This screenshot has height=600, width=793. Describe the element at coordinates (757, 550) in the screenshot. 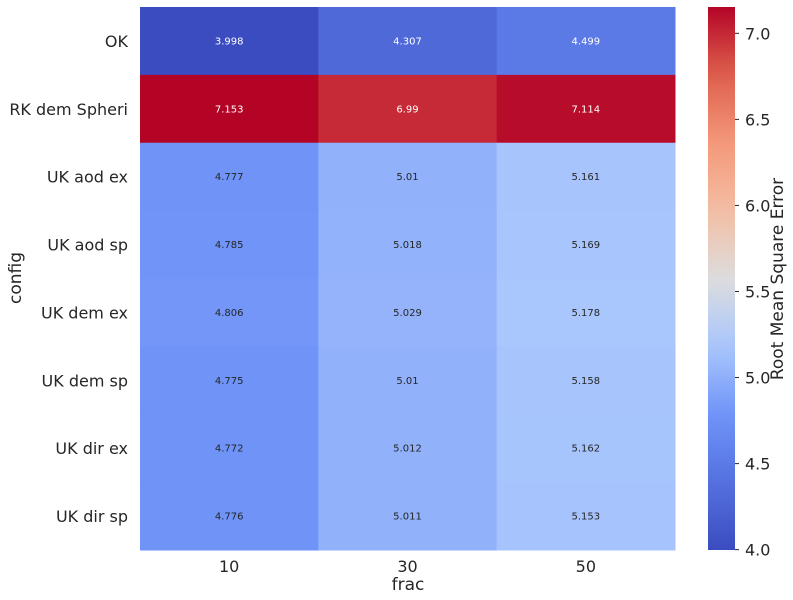

I see `colorbar-tick-label: 4.0` at that location.